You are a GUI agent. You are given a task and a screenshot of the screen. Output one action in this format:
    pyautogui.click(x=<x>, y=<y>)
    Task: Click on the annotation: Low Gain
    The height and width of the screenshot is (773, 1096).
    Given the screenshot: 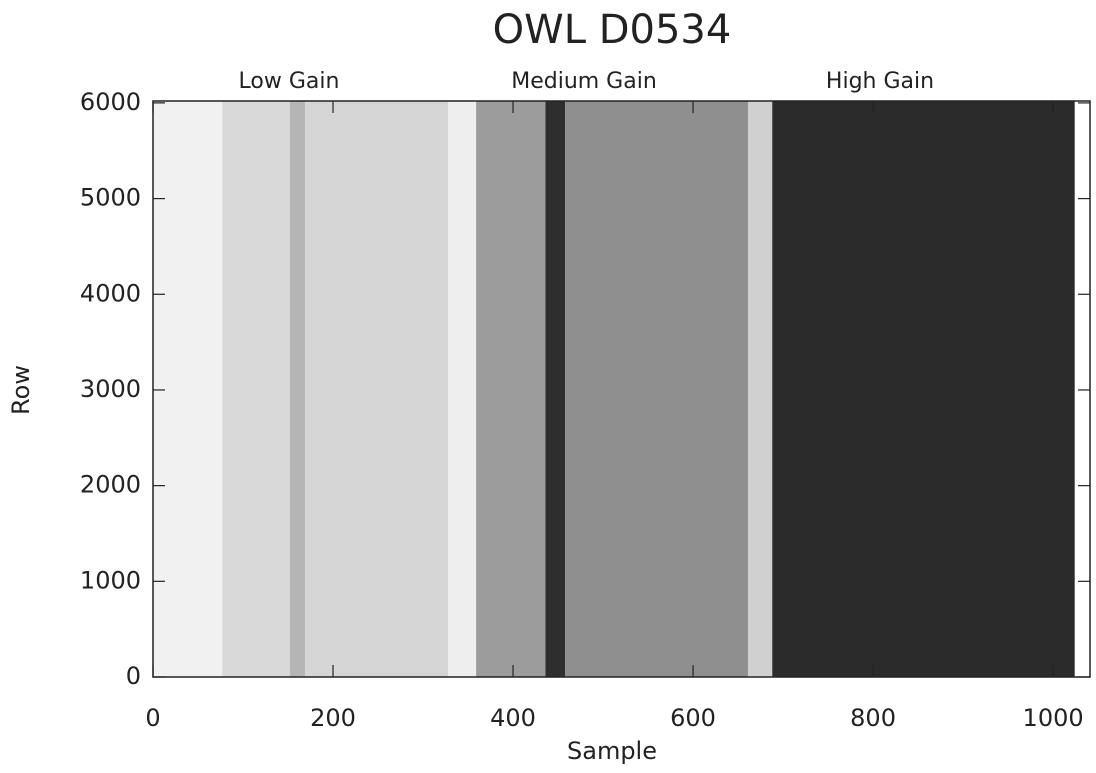 What is the action you would take?
    pyautogui.click(x=289, y=81)
    